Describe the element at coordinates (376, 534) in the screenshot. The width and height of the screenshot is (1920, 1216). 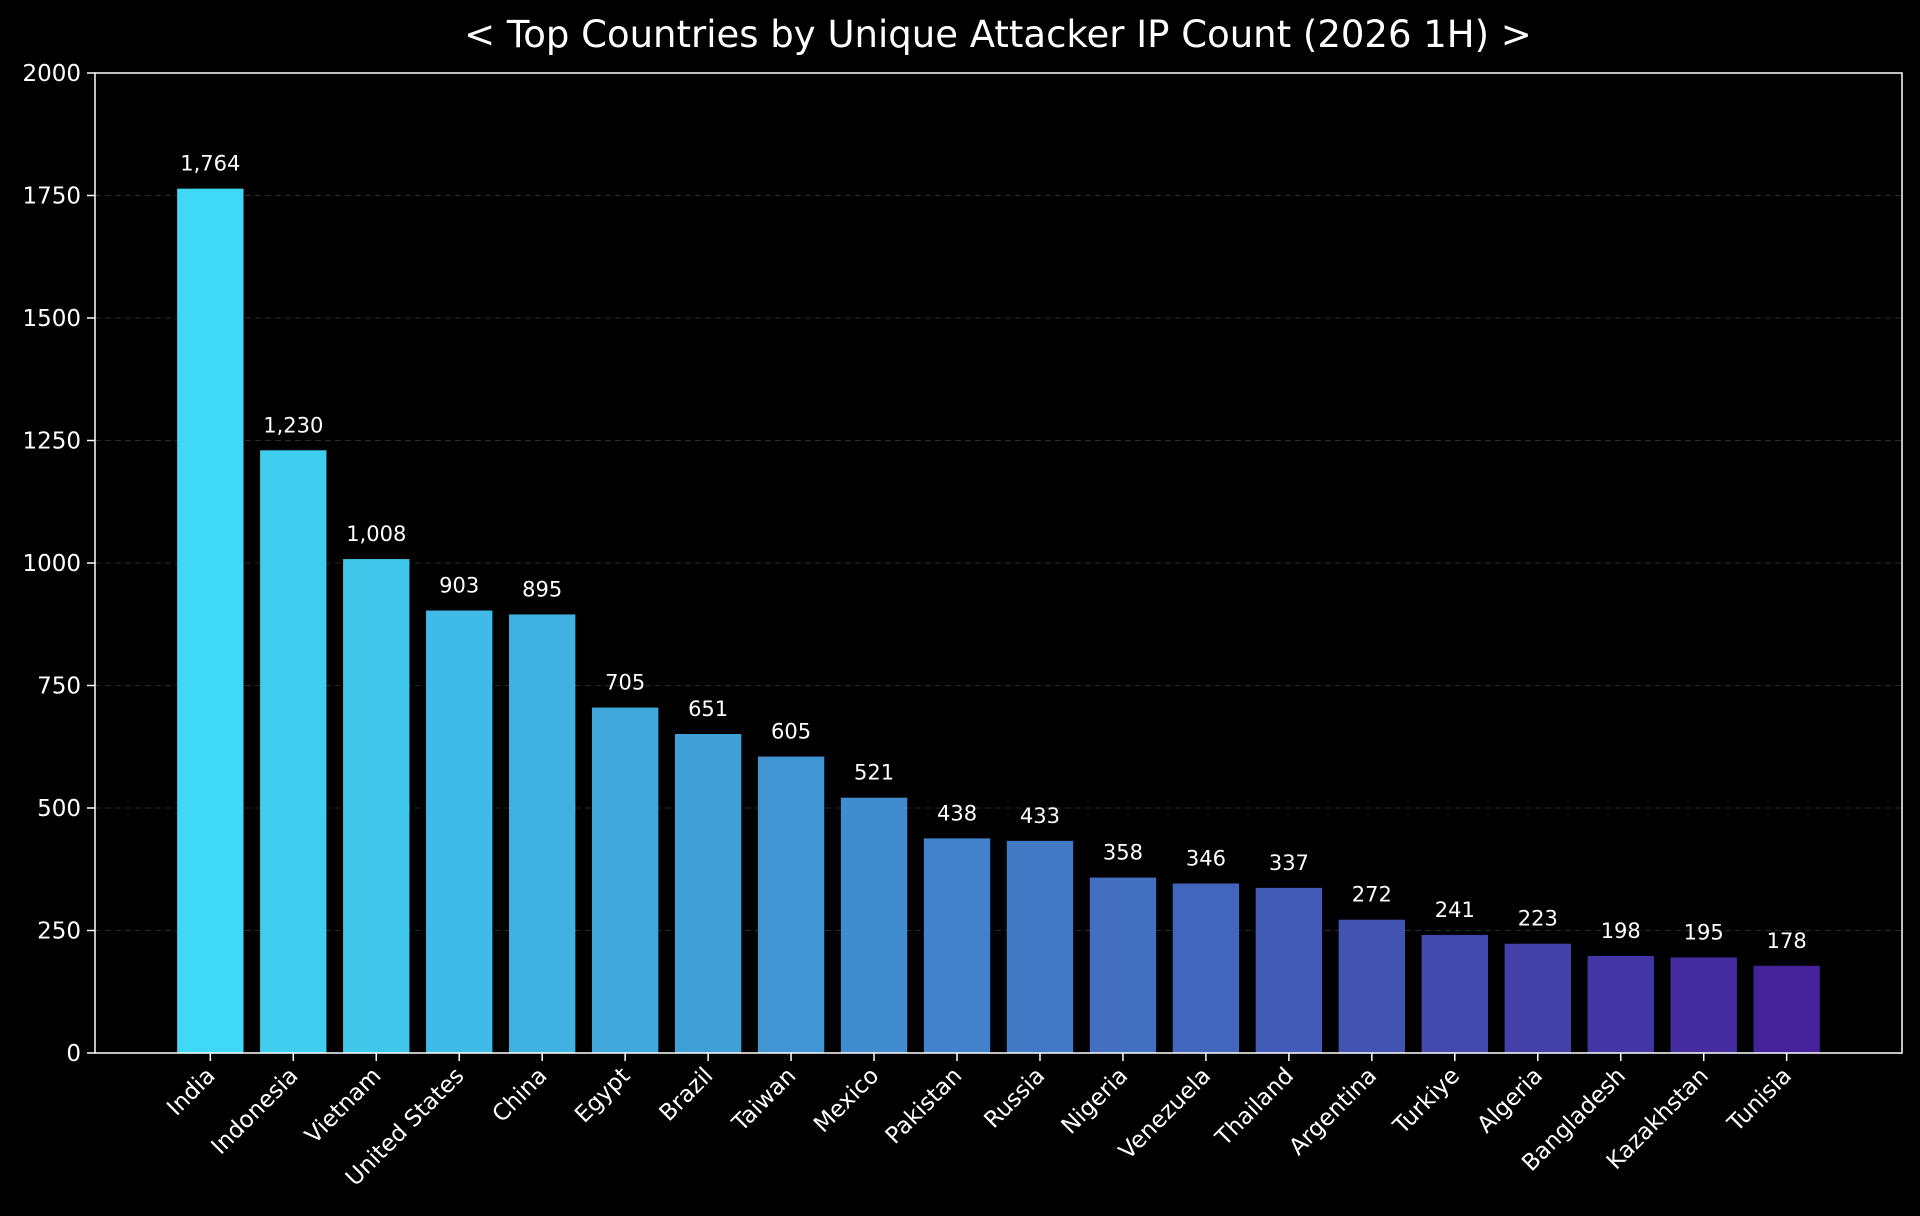
I see `bar-value-label: 1,008` at that location.